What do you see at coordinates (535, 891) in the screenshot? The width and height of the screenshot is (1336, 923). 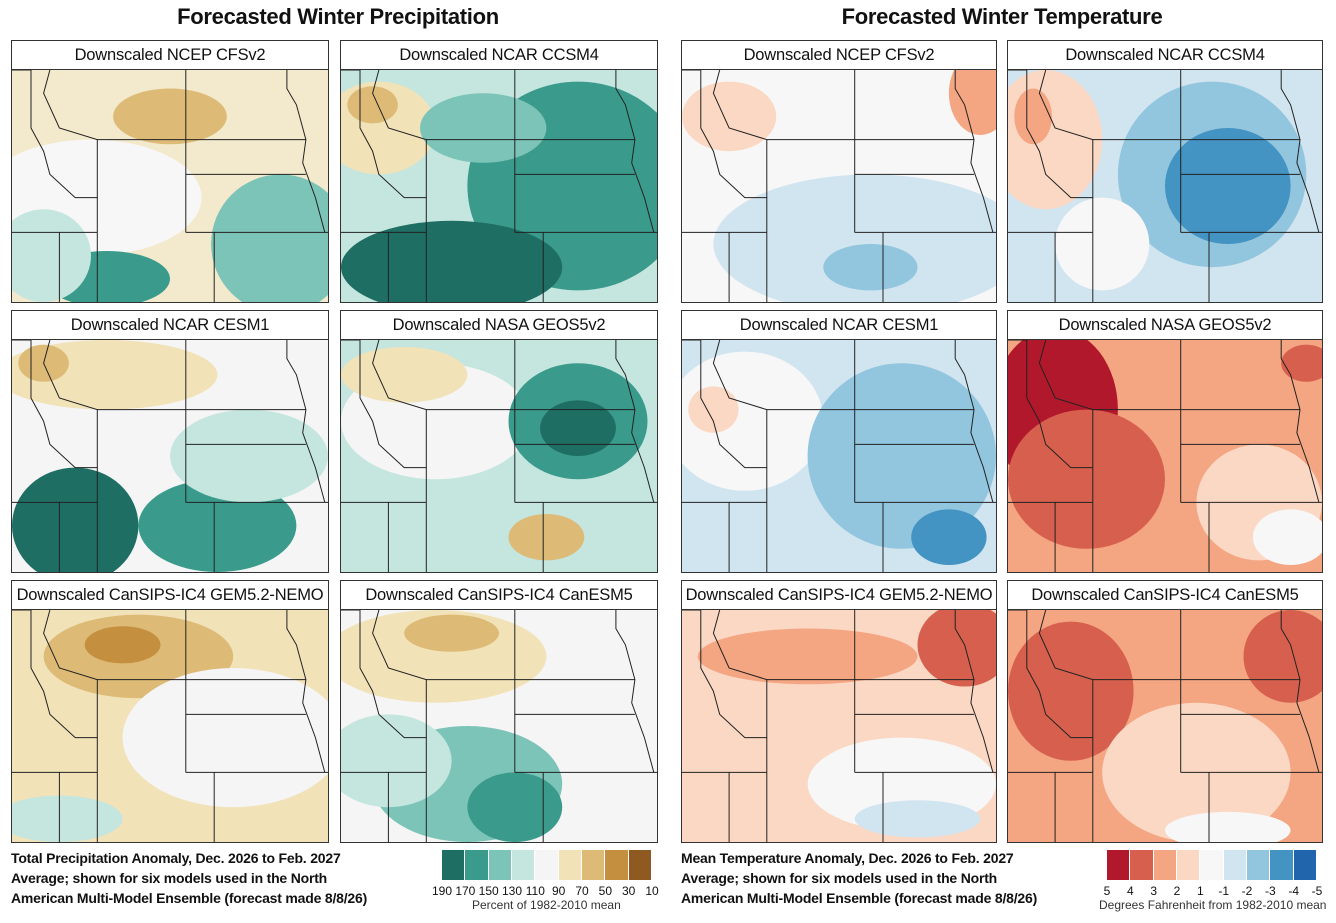 I see `legend-tick-label: 110` at bounding box center [535, 891].